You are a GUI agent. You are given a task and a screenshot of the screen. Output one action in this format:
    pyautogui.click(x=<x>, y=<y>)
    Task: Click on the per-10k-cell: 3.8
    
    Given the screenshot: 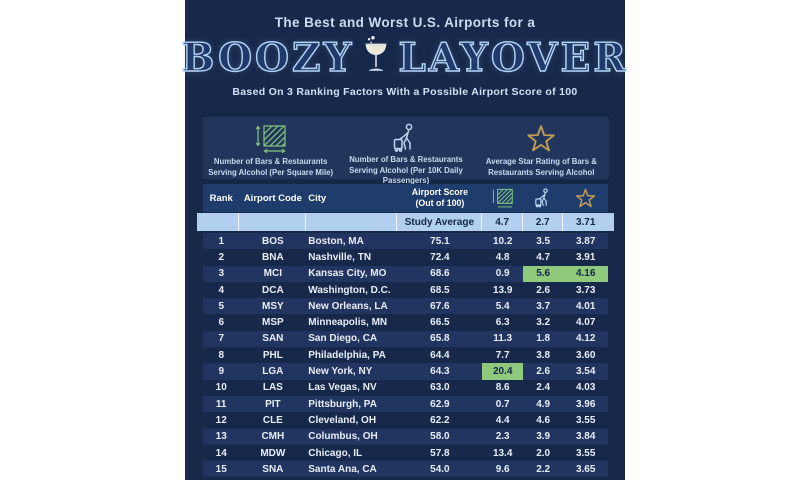 What is the action you would take?
    pyautogui.click(x=543, y=355)
    